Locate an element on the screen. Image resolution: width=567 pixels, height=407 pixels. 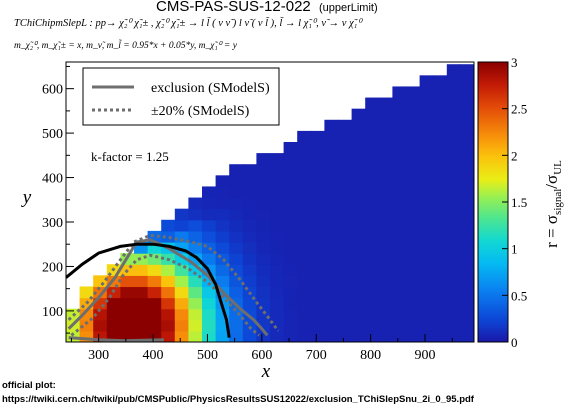
z-tick-label: 0.5 is located at coordinates (519, 295).